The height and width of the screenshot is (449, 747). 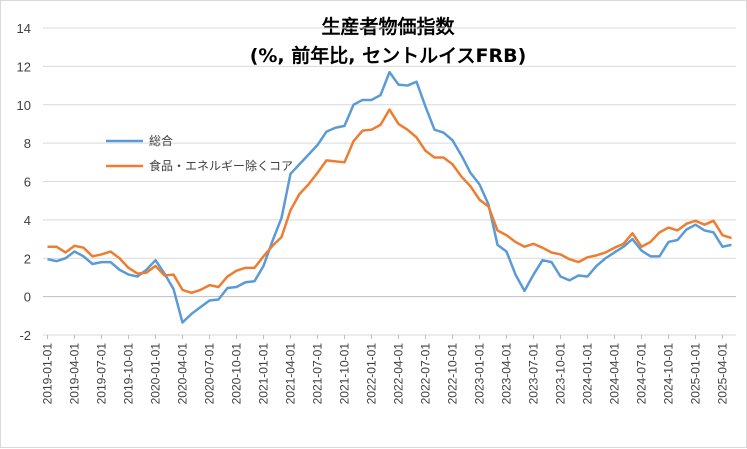 What do you see at coordinates (27, 220) in the screenshot?
I see `y-tick-label: 4` at bounding box center [27, 220].